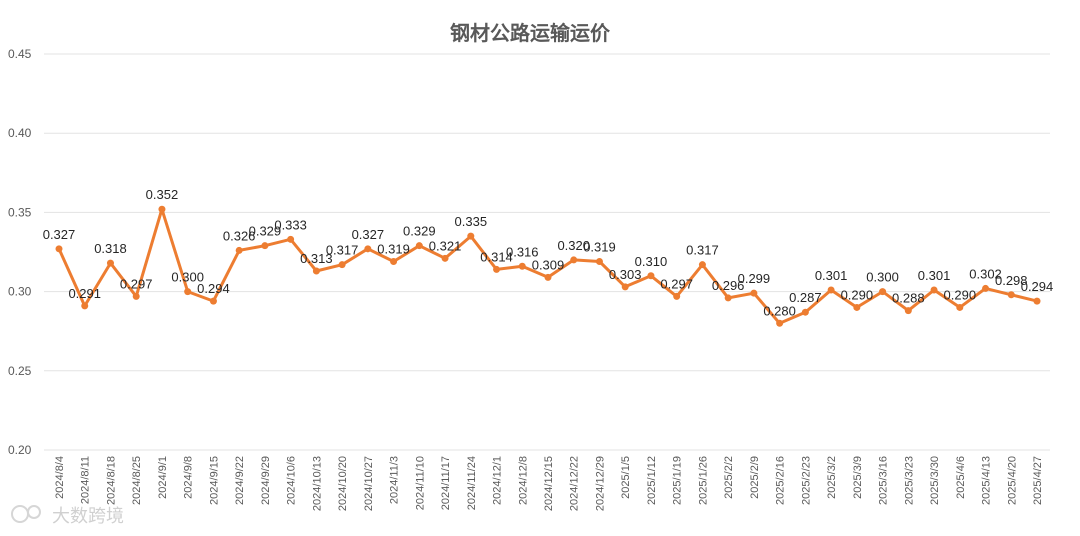  What do you see at coordinates (239, 235) in the screenshot?
I see `data-label: 0.326` at bounding box center [239, 235].